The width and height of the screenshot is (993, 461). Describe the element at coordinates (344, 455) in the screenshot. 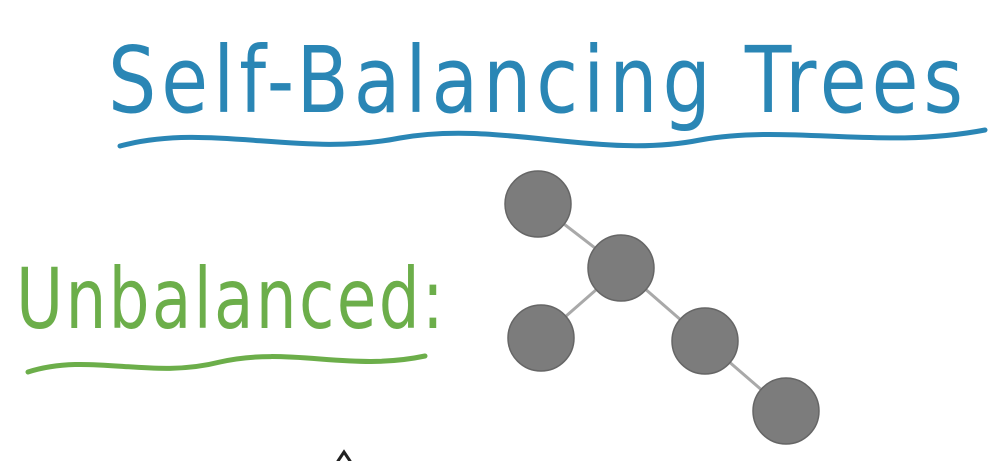

I see `stray-pen-mark` at that location.